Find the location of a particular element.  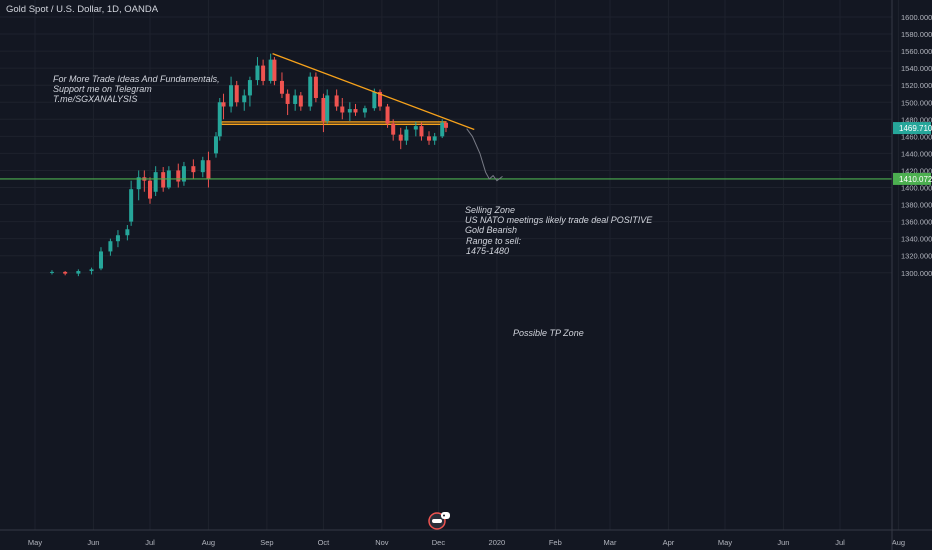

selling-zone-rect is located at coordinates (334, 123).